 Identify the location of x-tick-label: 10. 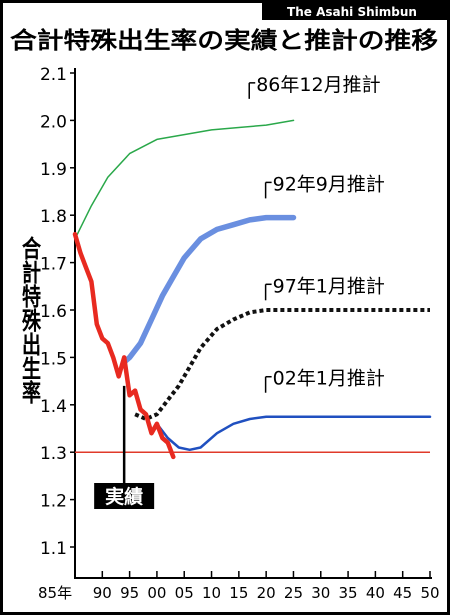
(211, 593).